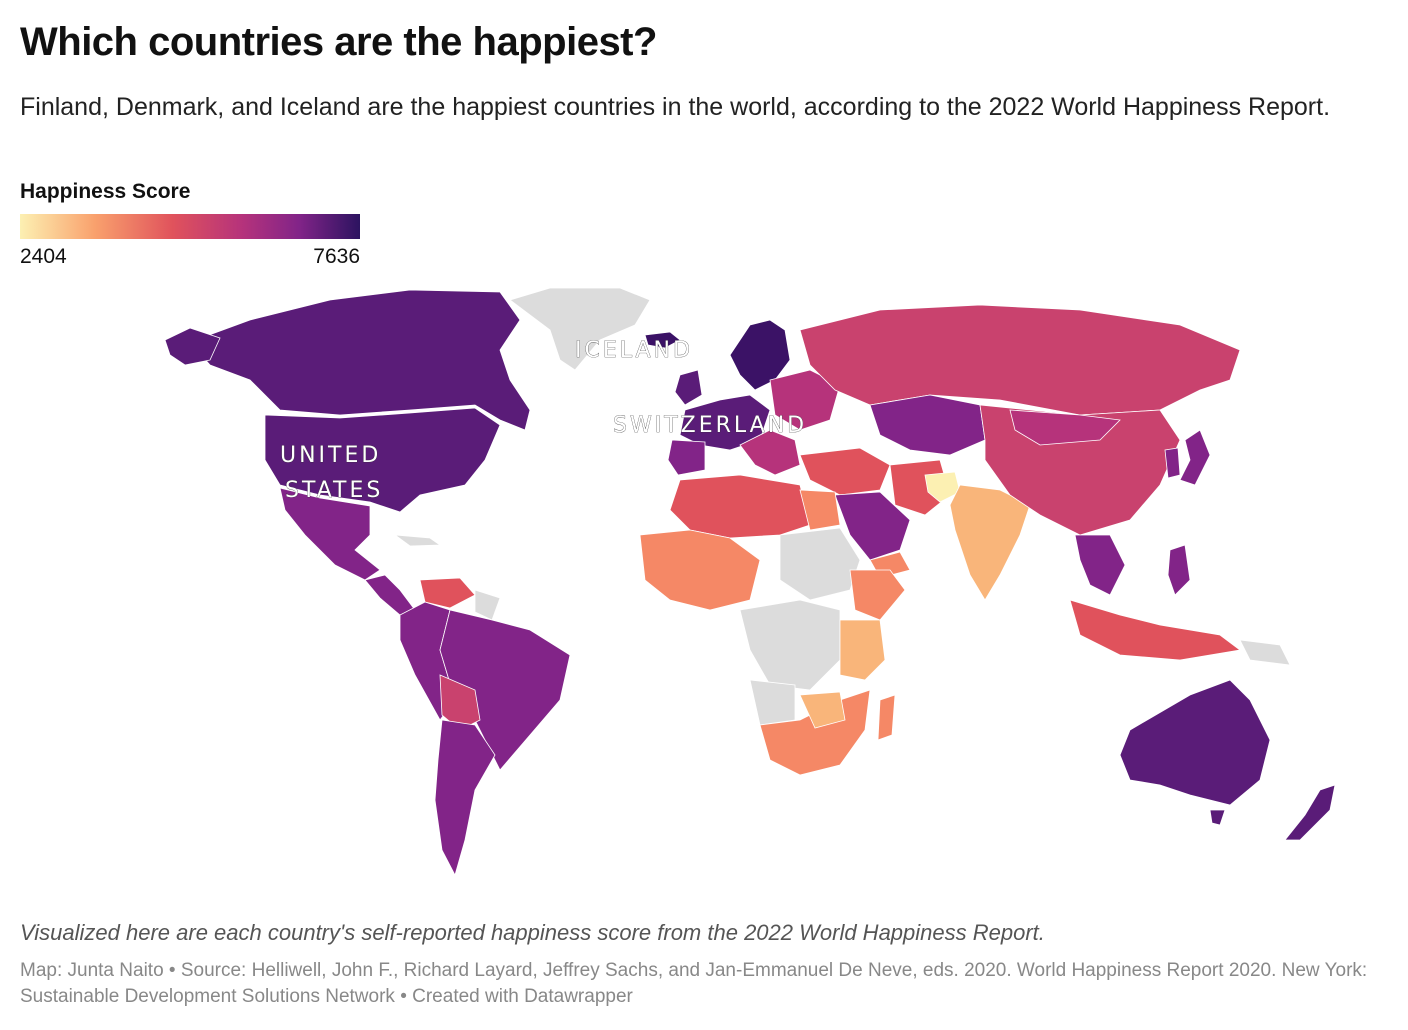 The width and height of the screenshot is (1408, 1030). Describe the element at coordinates (942, 487) in the screenshot. I see `country-afghanistan` at that location.